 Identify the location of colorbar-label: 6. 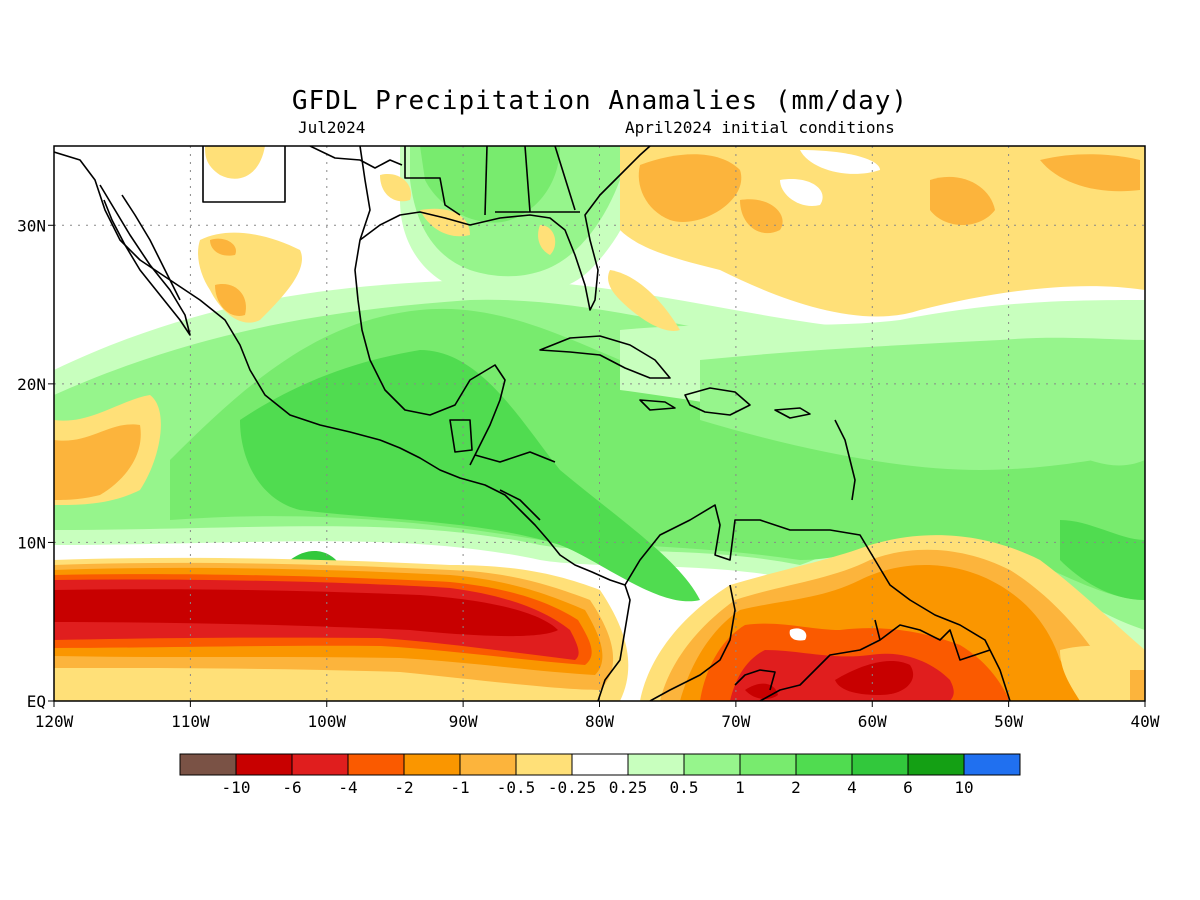
(908, 787).